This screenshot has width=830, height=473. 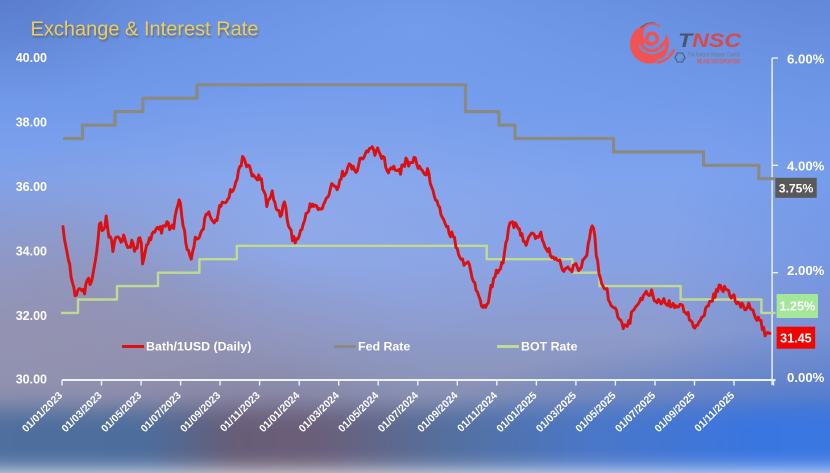 What do you see at coordinates (31, 123) in the screenshot?
I see `svg-text: 38.00` at bounding box center [31, 123].